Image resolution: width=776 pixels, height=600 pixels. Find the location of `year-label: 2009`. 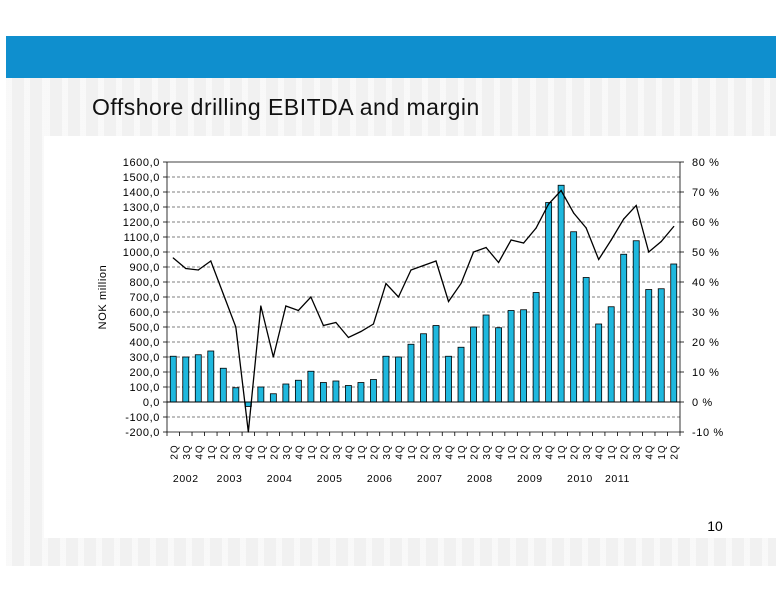

year-label: 2009 is located at coordinates (530, 479).